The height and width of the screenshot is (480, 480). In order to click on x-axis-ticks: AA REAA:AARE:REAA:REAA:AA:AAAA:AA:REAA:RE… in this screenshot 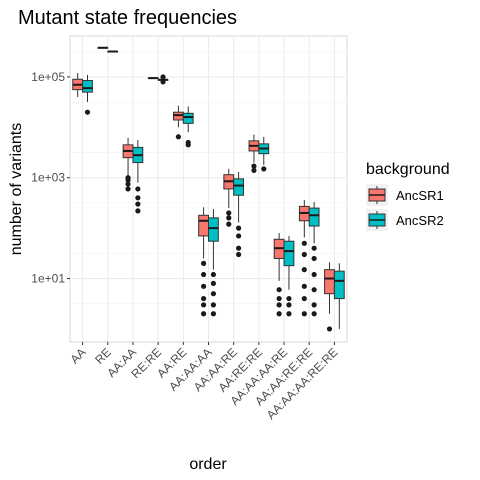, I will do `click(204, 382)`.